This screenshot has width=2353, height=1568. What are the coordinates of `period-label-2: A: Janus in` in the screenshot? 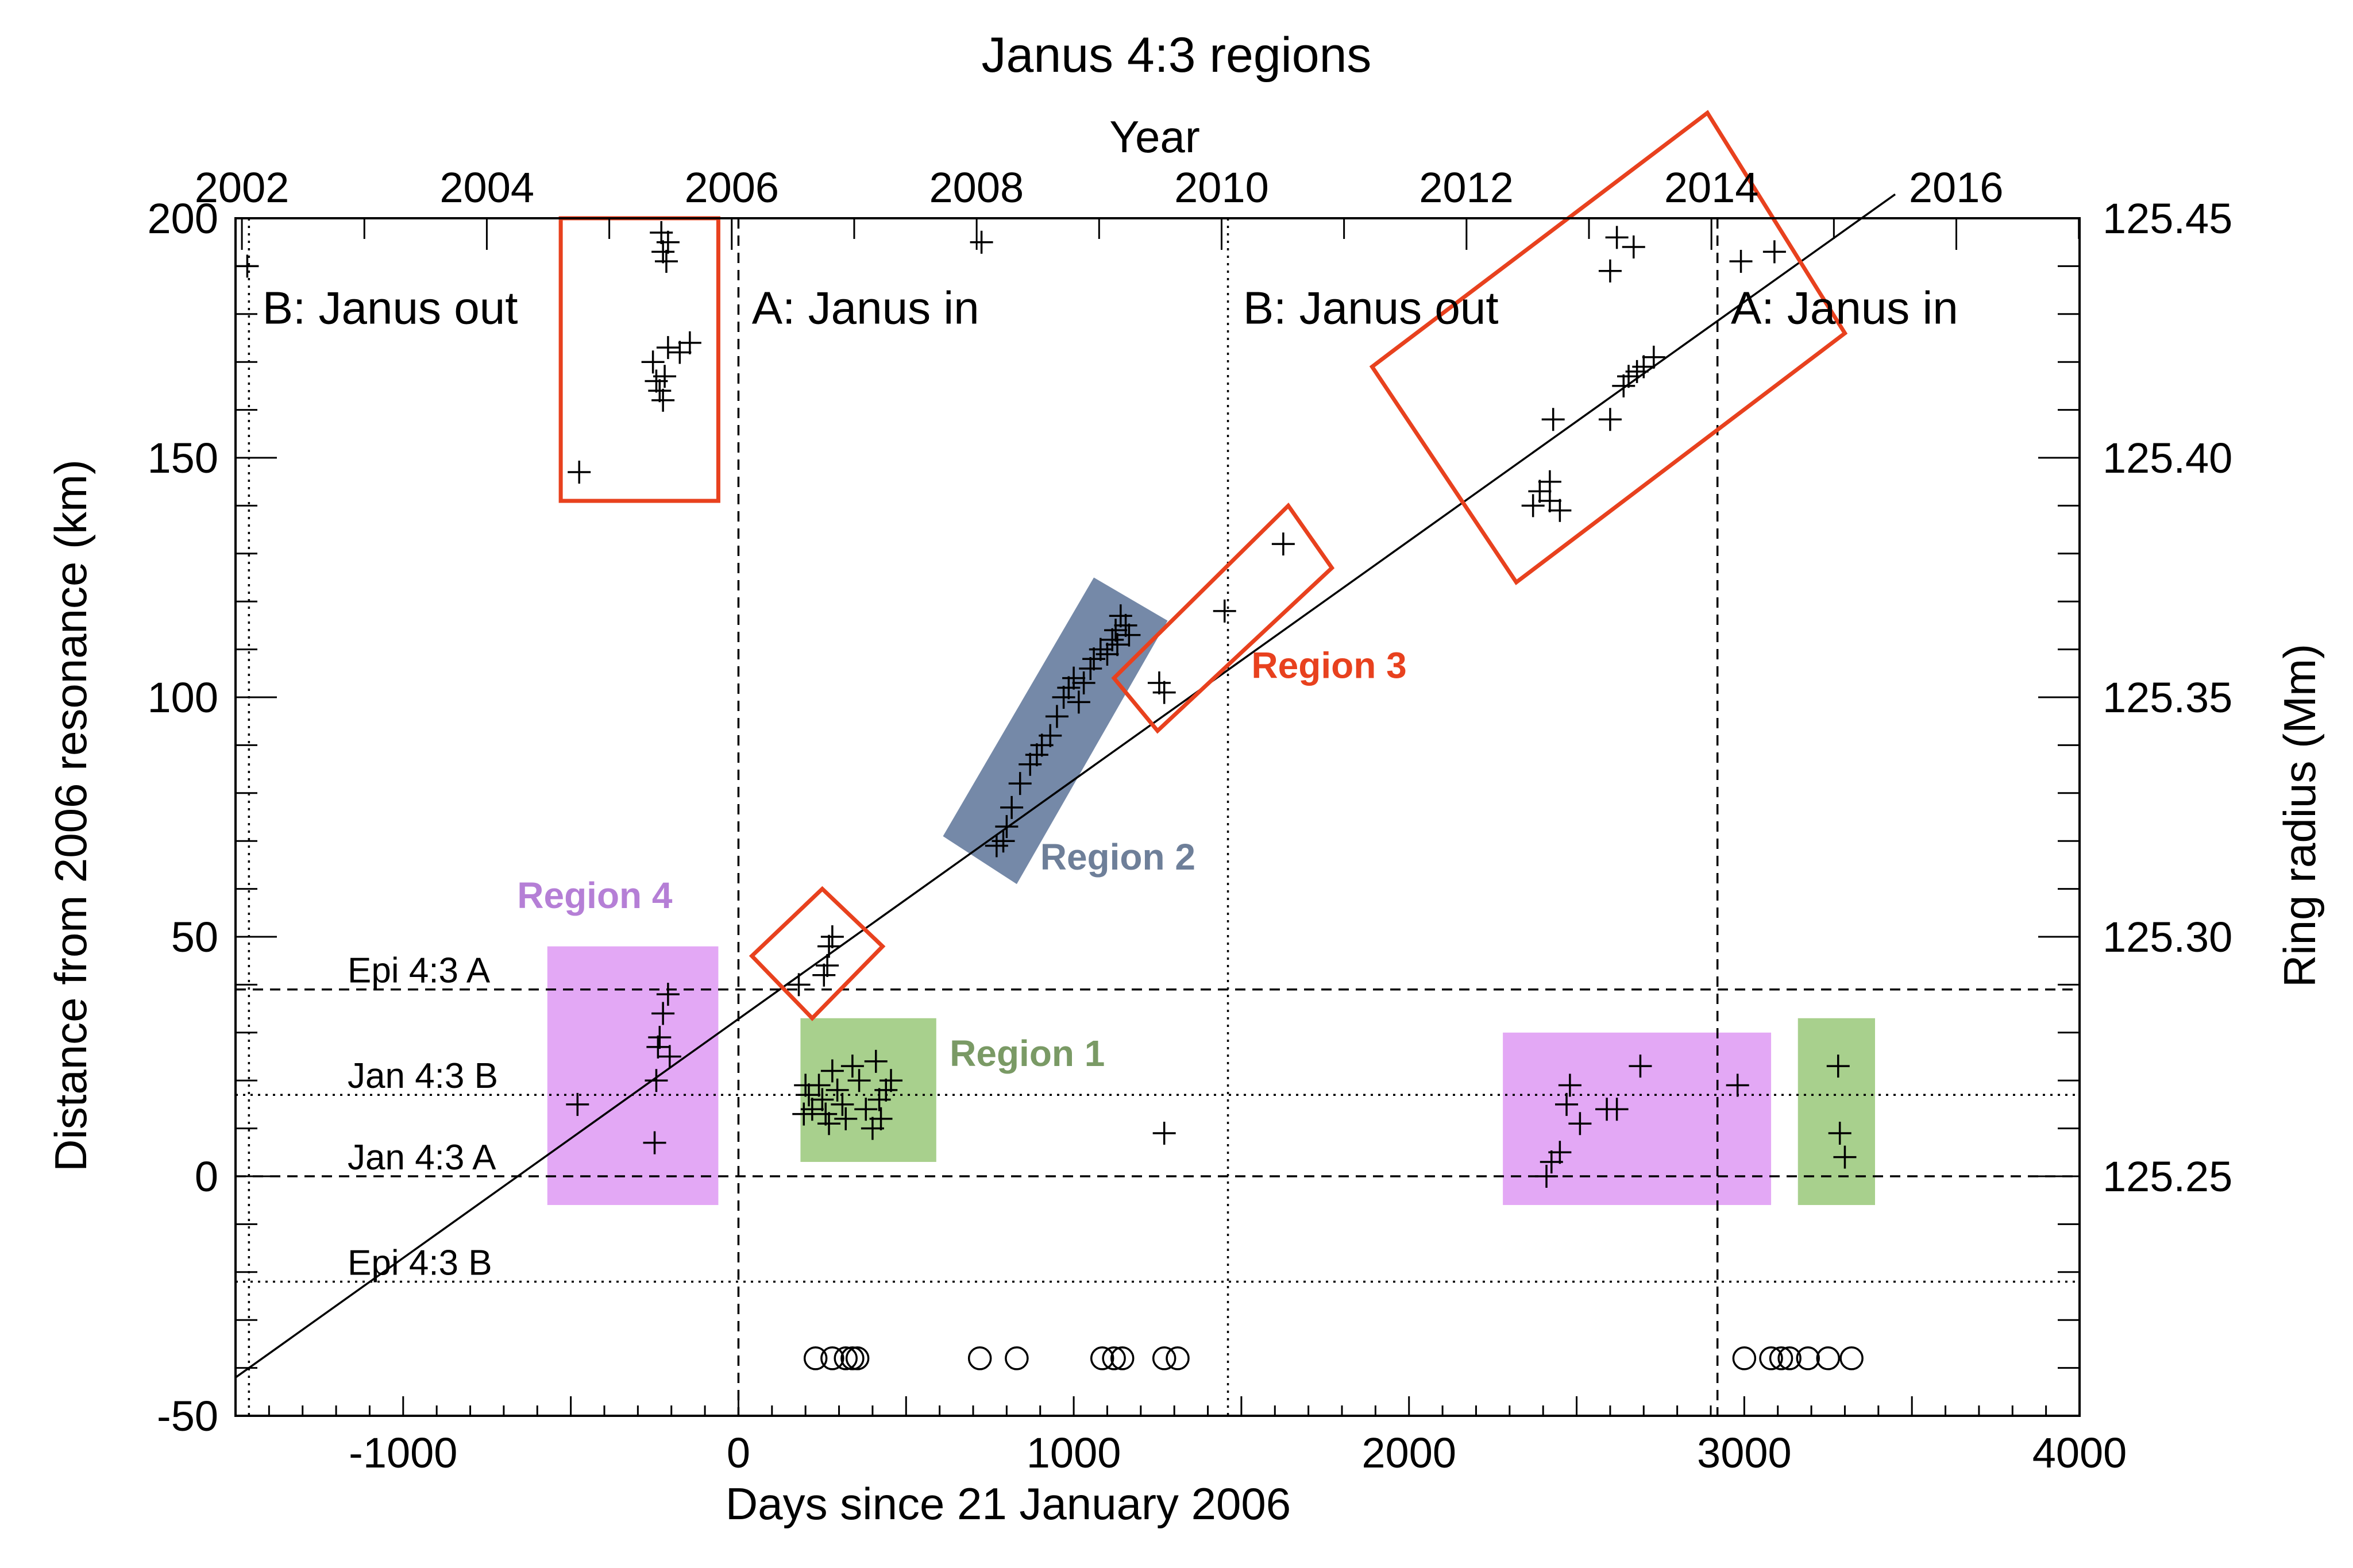 It's located at (865, 307).